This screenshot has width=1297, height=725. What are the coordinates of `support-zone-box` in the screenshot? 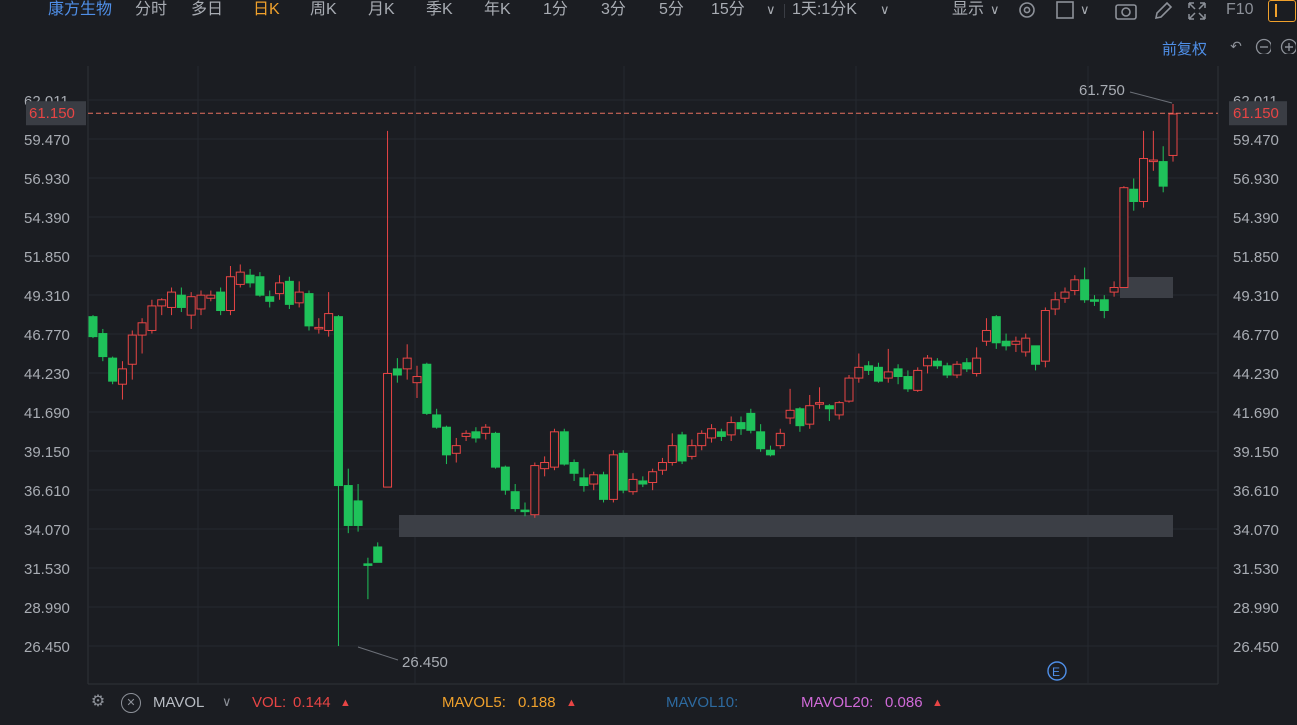 It's located at (786, 526).